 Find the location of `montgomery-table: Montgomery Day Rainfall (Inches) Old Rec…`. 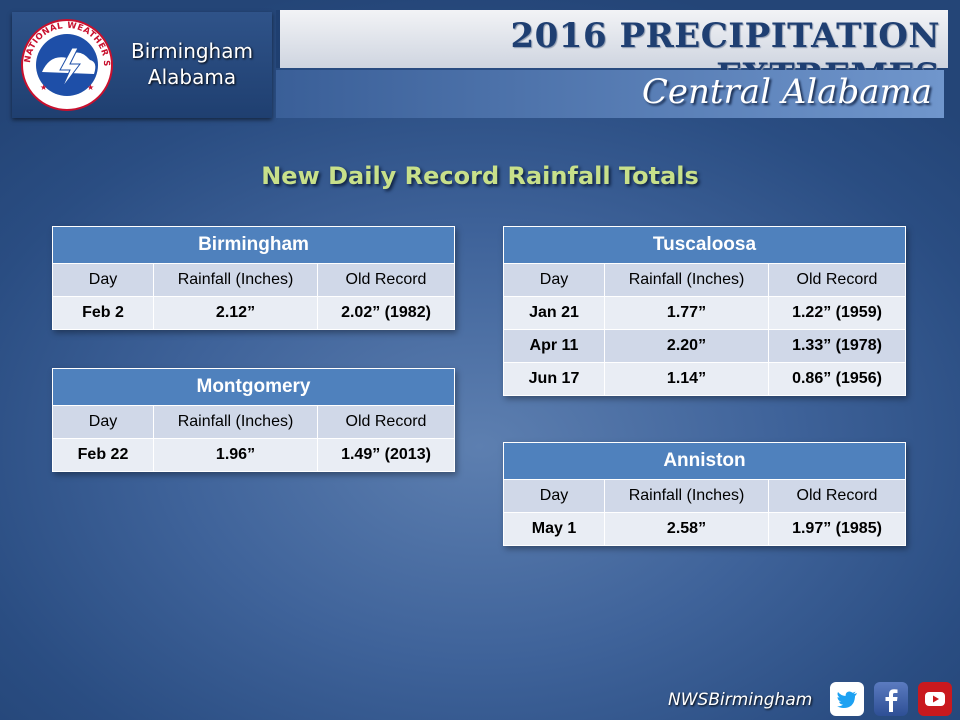

montgomery-table: Montgomery Day Rainfall (Inches) Old Rec… is located at coordinates (253, 420).